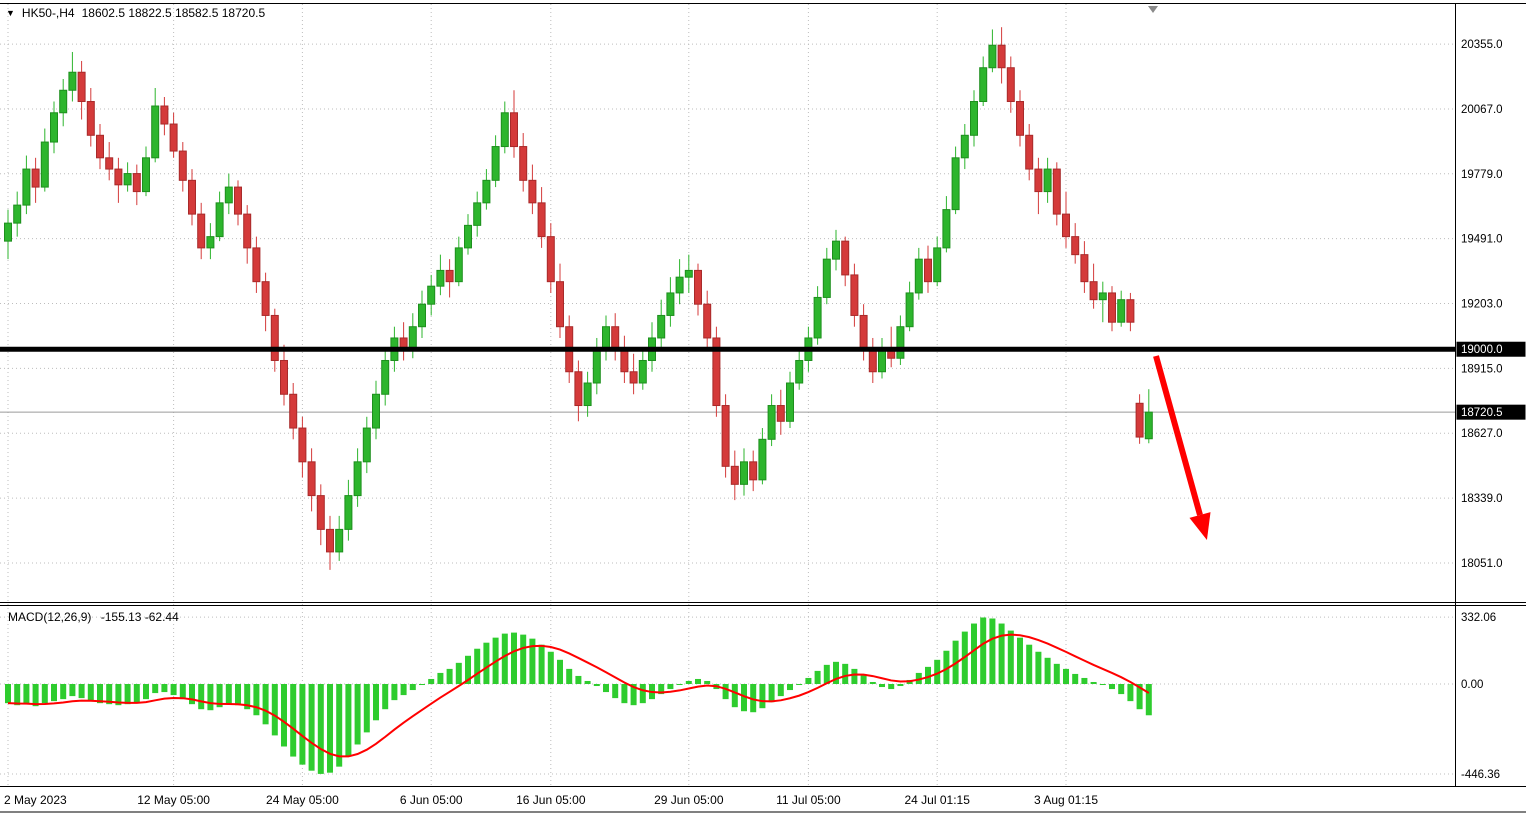 The height and width of the screenshot is (813, 1526). I want to click on time-axis-label: 16 Jun 05:00, so click(551, 800).